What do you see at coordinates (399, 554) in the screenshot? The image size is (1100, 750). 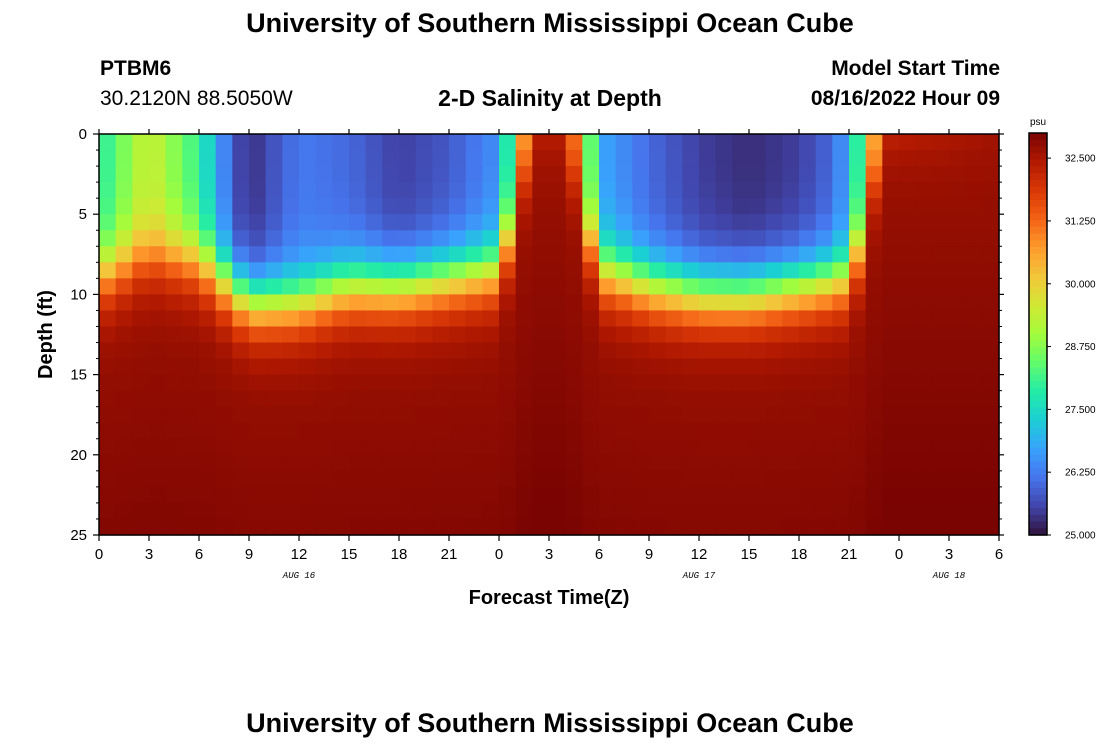 I see `x-tick-label: 18` at bounding box center [399, 554].